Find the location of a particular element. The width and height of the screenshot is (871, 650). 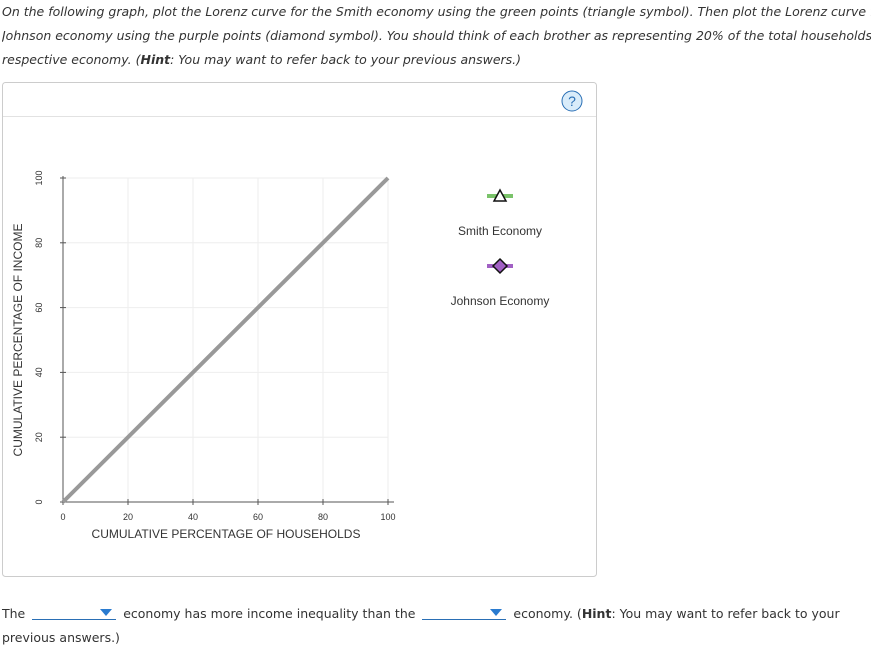

text: respective economy. ( is located at coordinates (71, 59).